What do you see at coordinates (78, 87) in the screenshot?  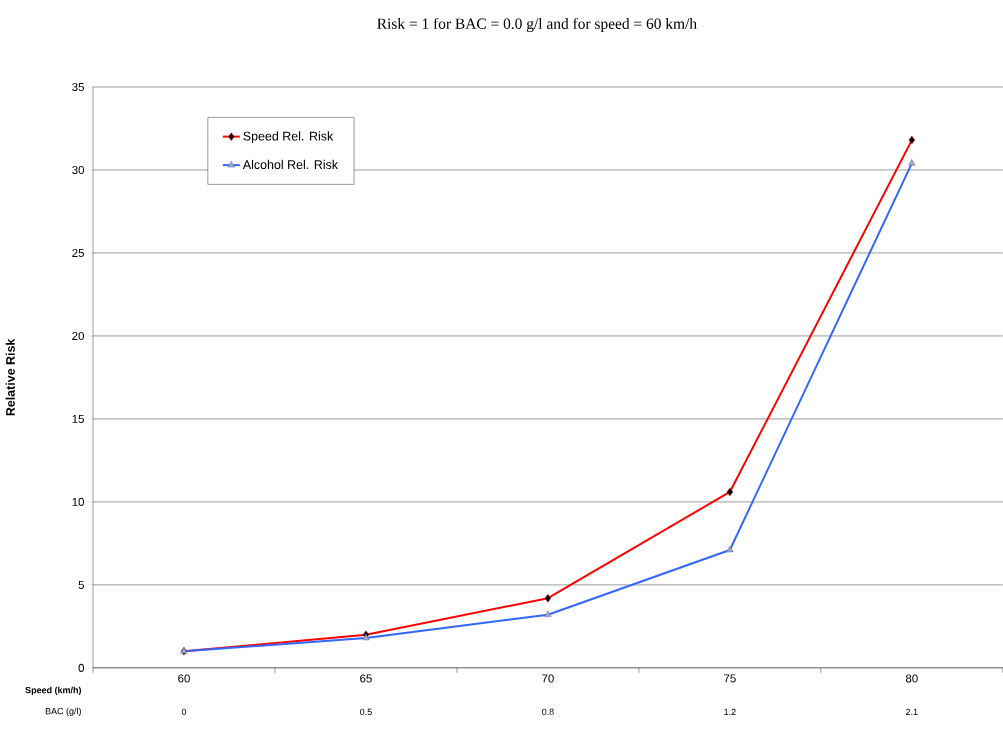 I see `y-tick-label: 35` at bounding box center [78, 87].